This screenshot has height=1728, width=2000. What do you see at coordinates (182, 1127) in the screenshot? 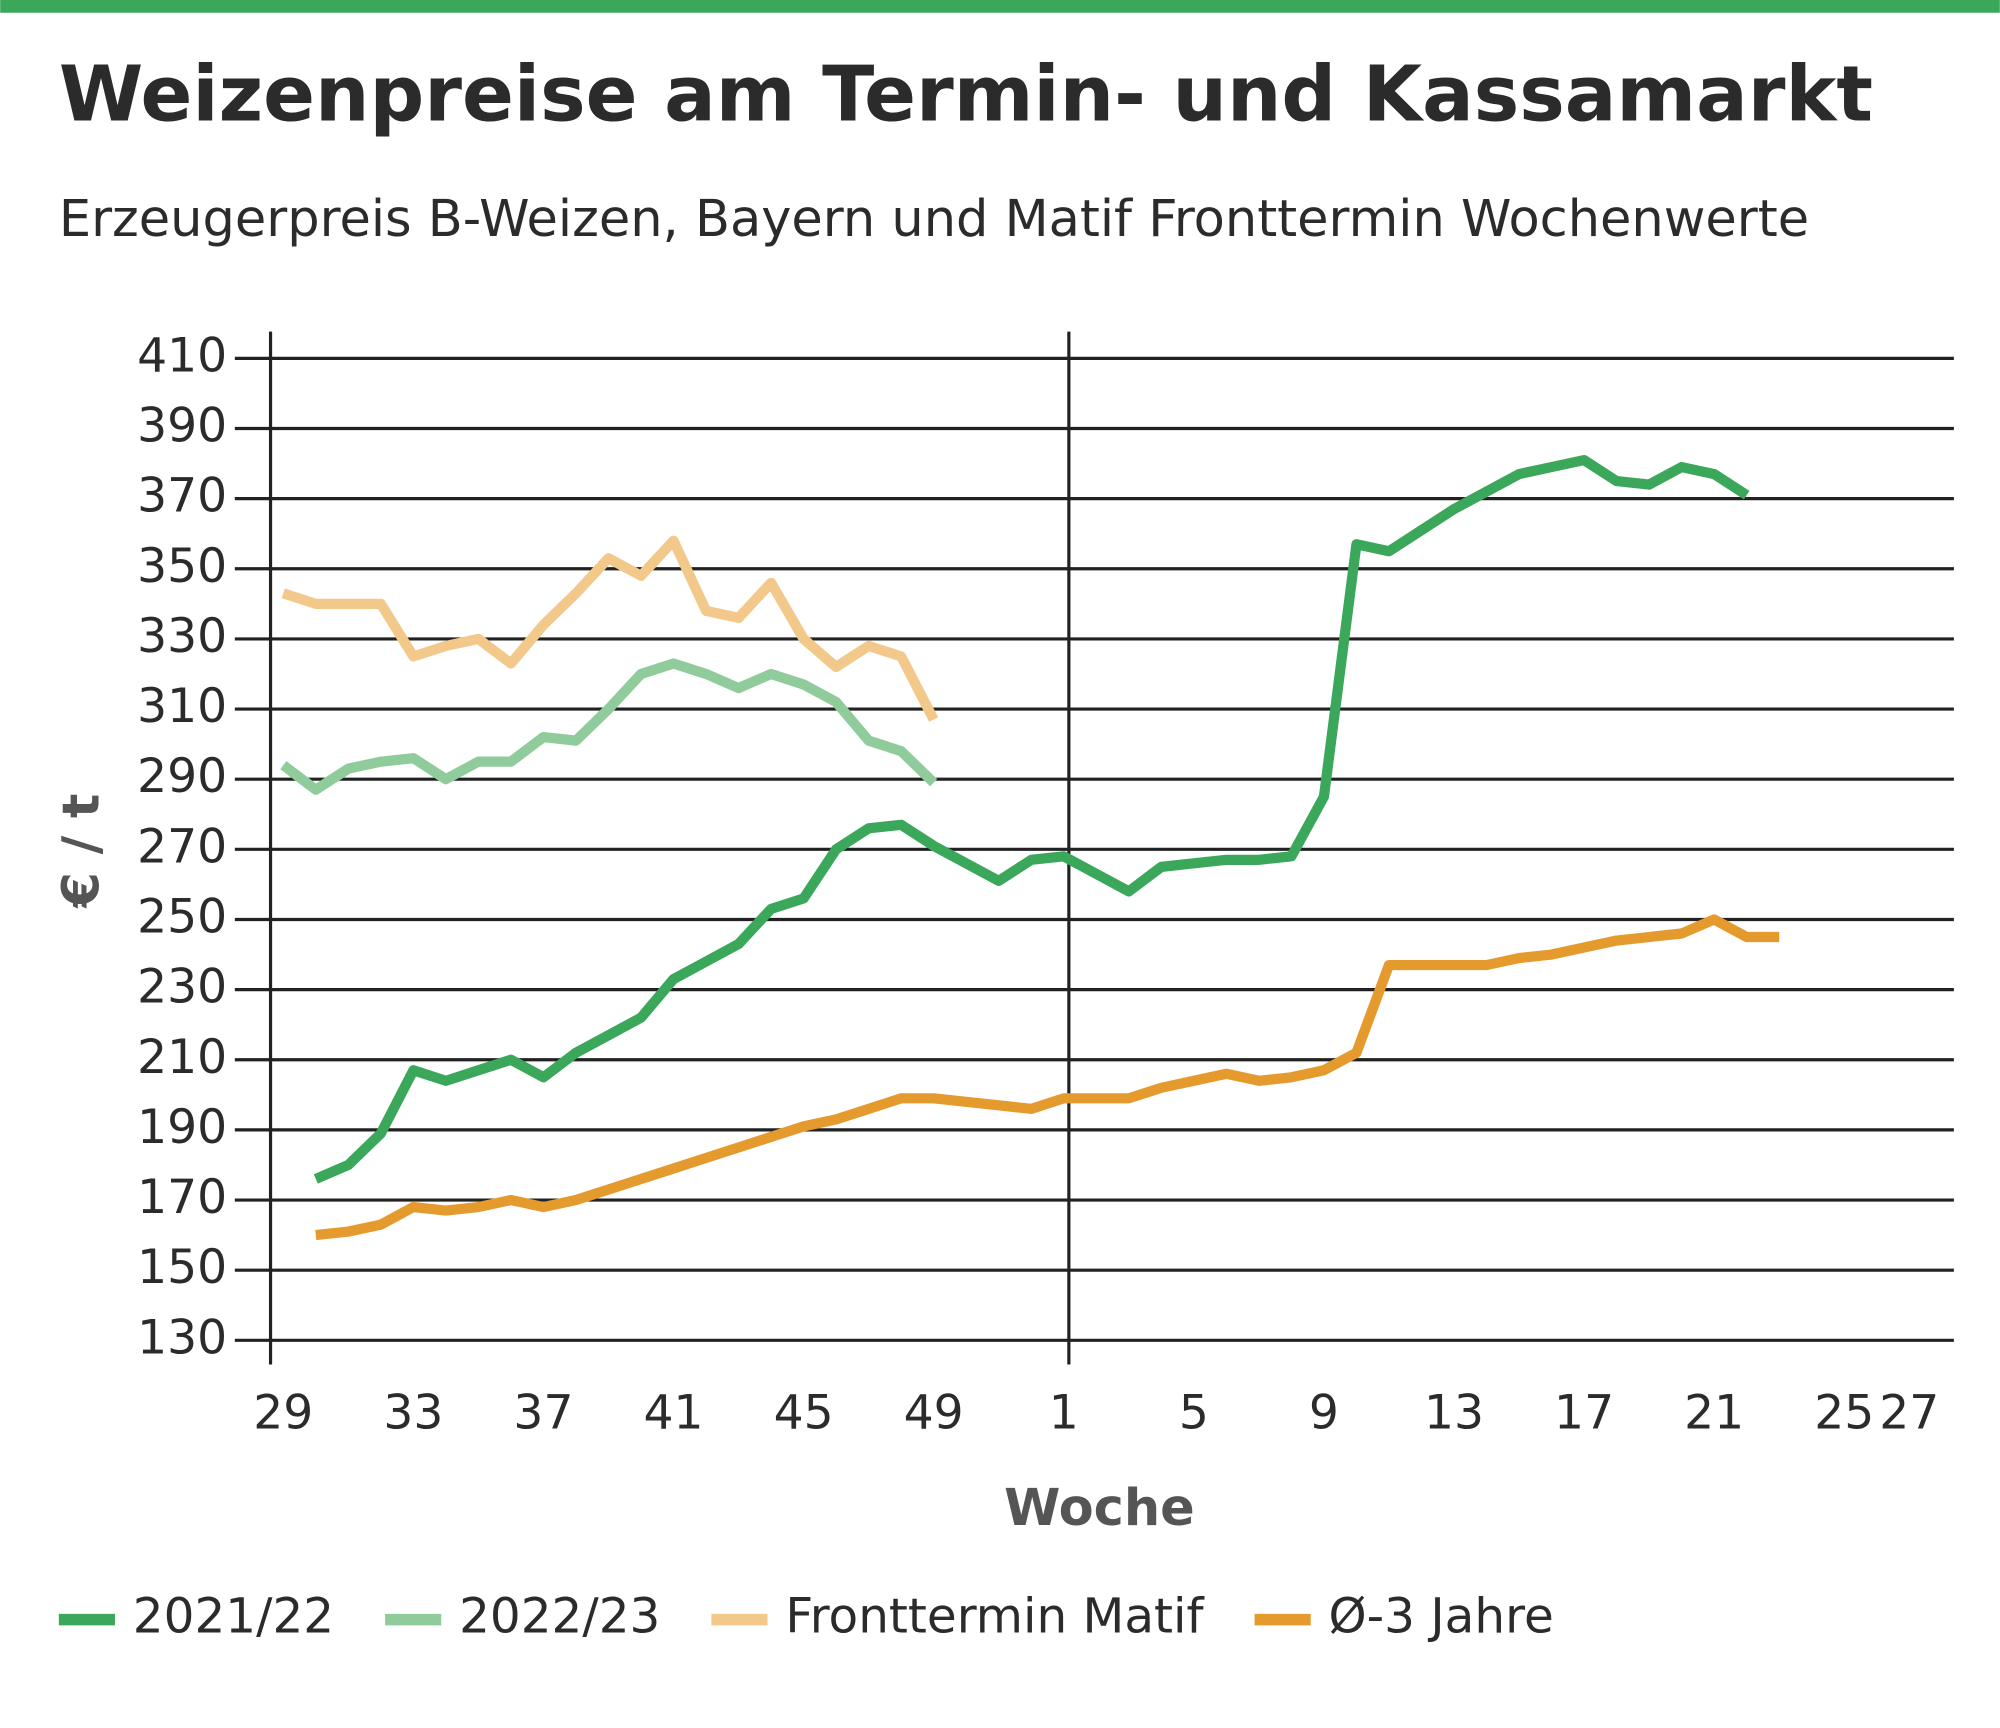
I see `y-tick-label: 190` at bounding box center [182, 1127].